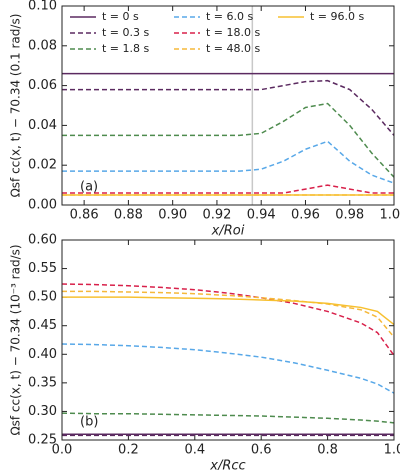 This screenshot has width=400, height=470. Describe the element at coordinates (261, 450) in the screenshot. I see `x-tick-label: 0.6` at that location.